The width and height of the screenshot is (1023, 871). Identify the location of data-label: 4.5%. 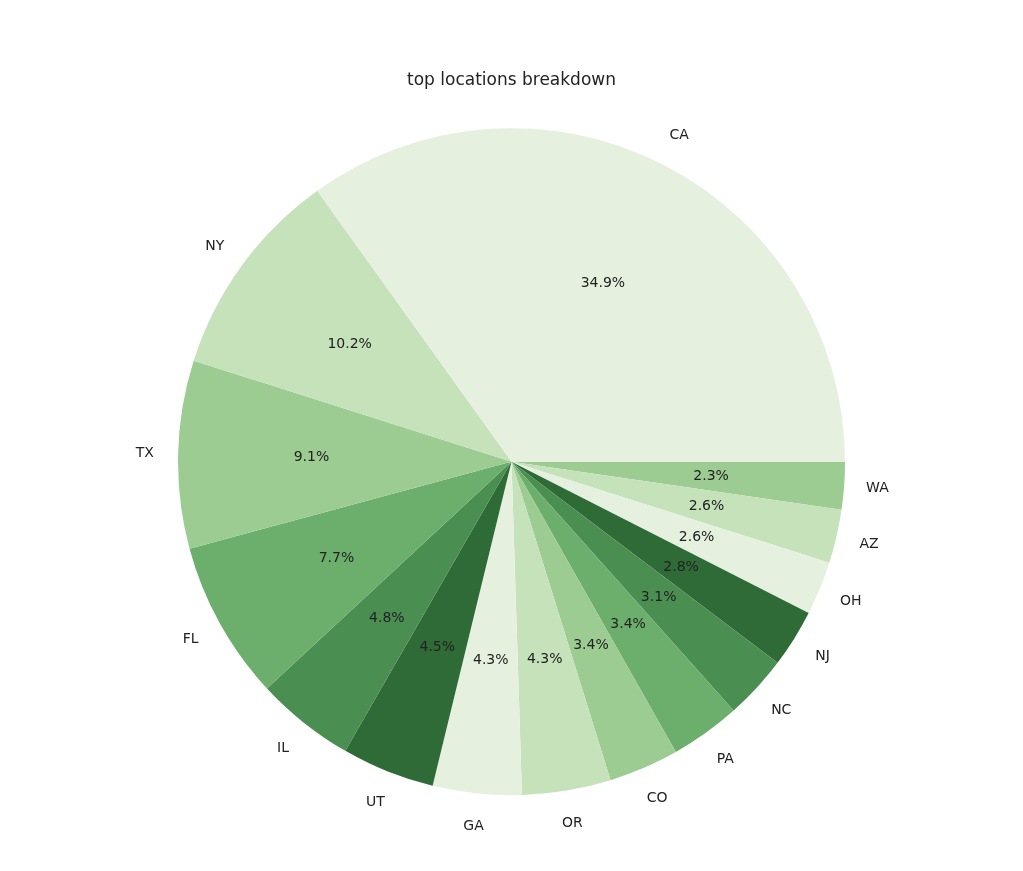
(437, 646).